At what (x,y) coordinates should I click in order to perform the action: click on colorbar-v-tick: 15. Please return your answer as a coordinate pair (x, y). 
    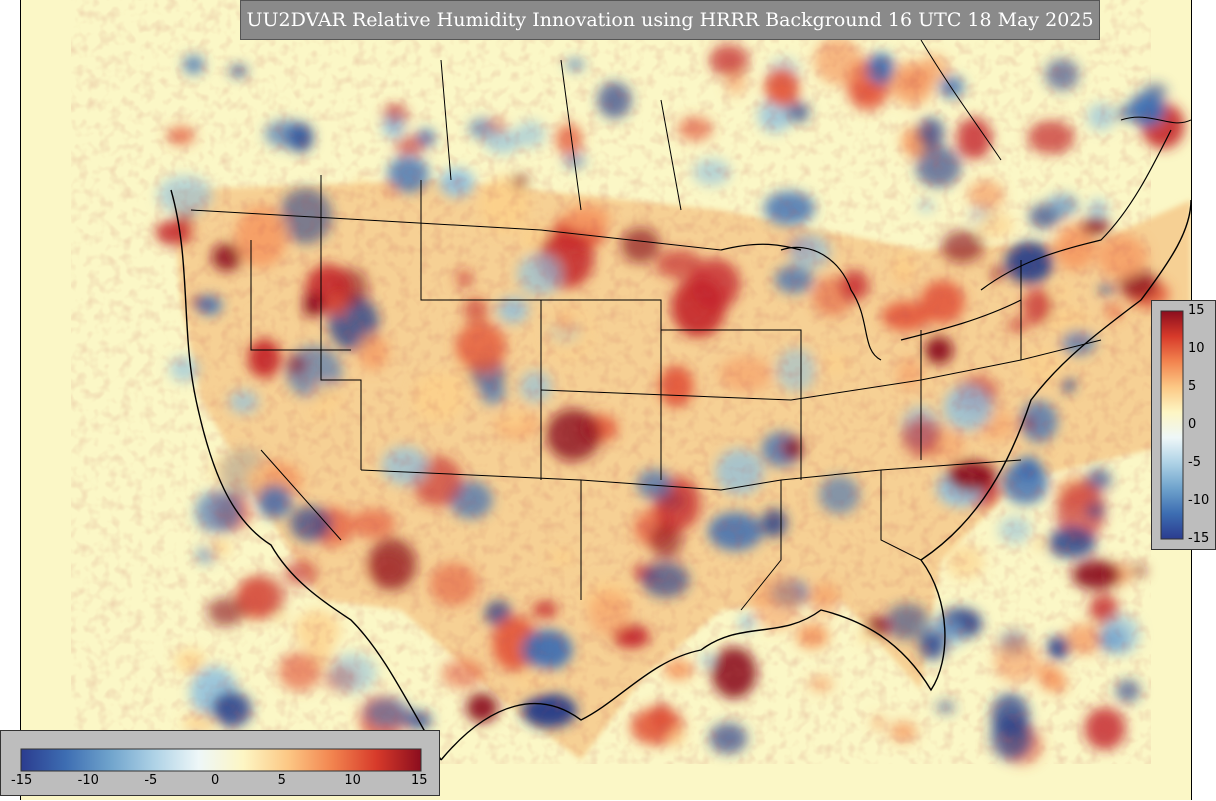
    Looking at the image, I should click on (1196, 310).